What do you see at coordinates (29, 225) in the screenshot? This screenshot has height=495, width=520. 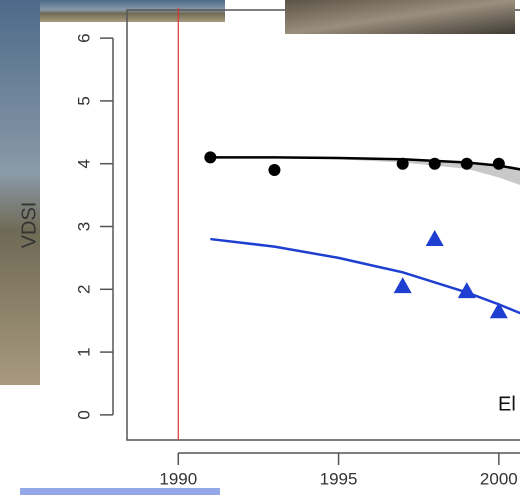 I see `y-axis-label: VDSI` at bounding box center [29, 225].